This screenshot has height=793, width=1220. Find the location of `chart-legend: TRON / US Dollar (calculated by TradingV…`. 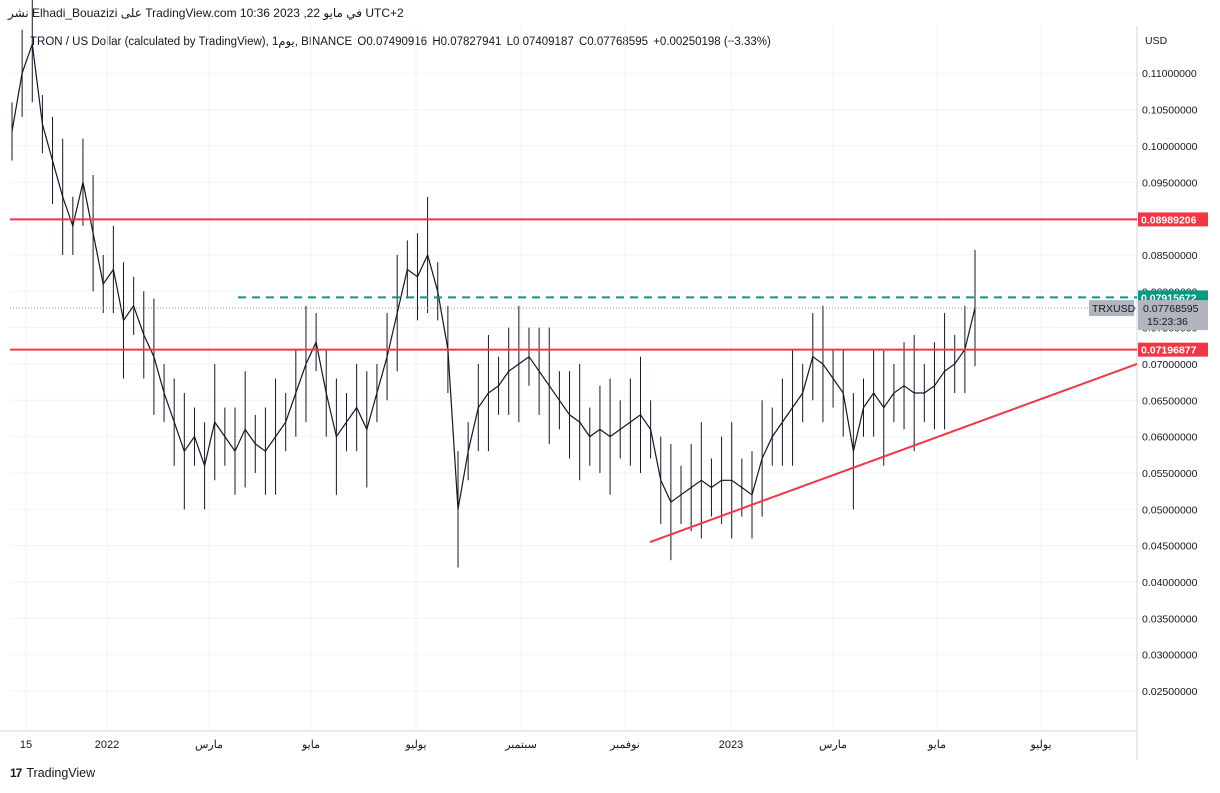

chart-legend: TRON / US Dollar (calculated by TradingV… is located at coordinates (401, 41).